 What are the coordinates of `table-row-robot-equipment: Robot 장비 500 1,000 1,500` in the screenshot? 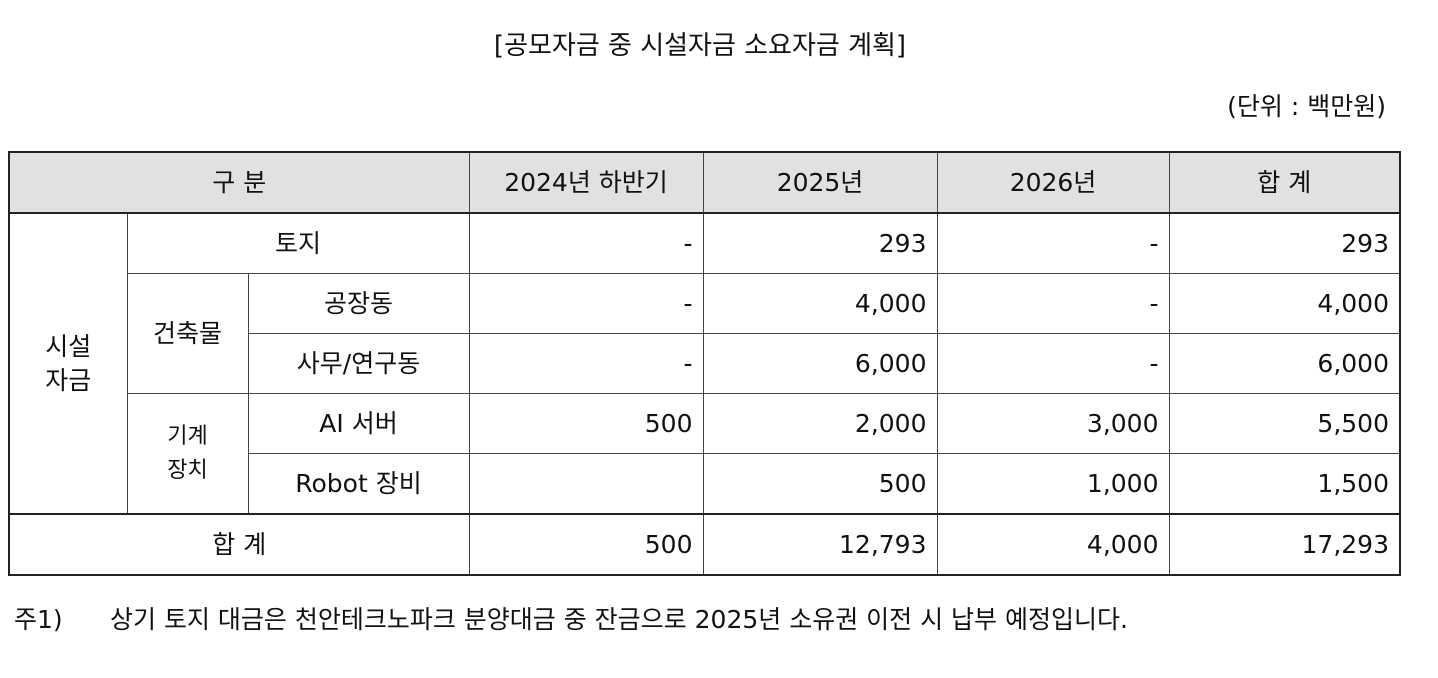 It's located at (705, 484).